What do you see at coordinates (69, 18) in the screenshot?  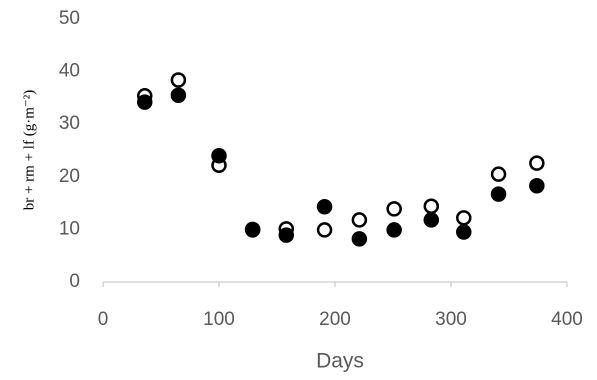 I see `y-tick-label: 50` at bounding box center [69, 18].